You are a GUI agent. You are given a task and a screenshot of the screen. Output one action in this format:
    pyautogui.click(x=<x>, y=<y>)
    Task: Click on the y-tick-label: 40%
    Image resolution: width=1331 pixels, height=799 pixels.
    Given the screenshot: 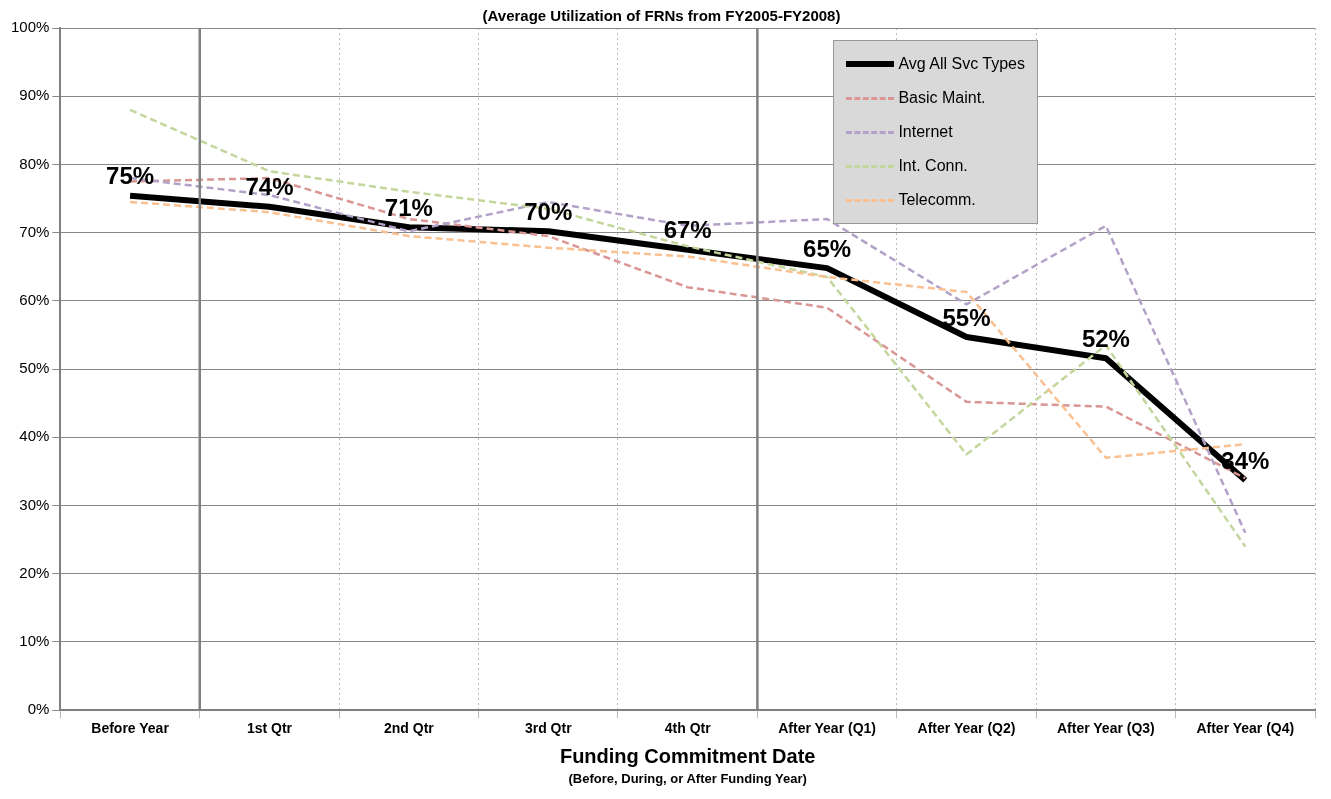 What is the action you would take?
    pyautogui.click(x=34, y=436)
    